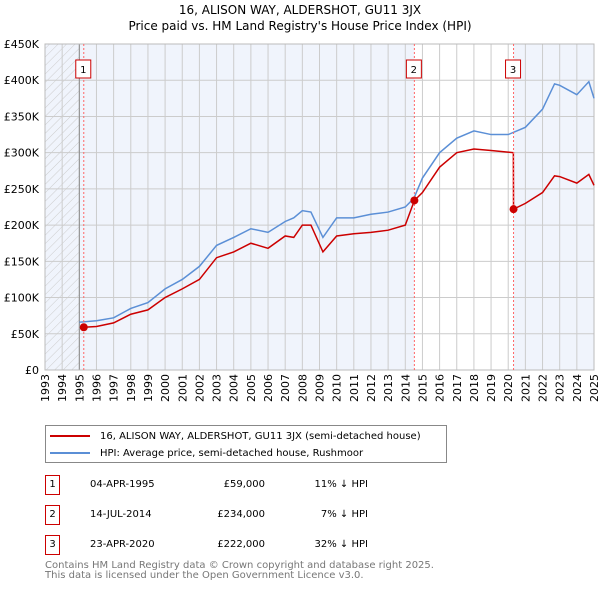  What do you see at coordinates (268, 388) in the screenshot?
I see `x-tick-label: 2006` at bounding box center [268, 388].